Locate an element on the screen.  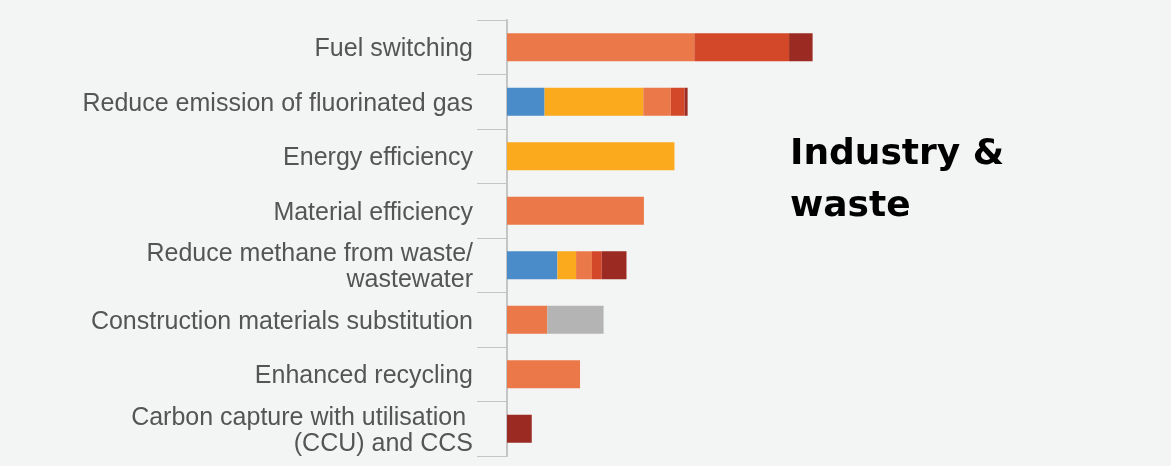
y-tick-label: Carbon capture with utilisation (CCU) and CCS is located at coordinates (302, 428).